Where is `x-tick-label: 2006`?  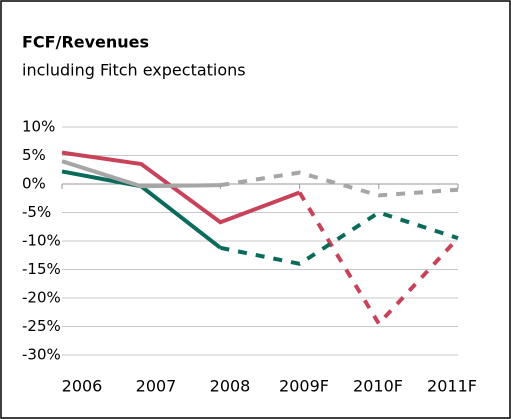
x-tick-label: 2006 is located at coordinates (82, 386).